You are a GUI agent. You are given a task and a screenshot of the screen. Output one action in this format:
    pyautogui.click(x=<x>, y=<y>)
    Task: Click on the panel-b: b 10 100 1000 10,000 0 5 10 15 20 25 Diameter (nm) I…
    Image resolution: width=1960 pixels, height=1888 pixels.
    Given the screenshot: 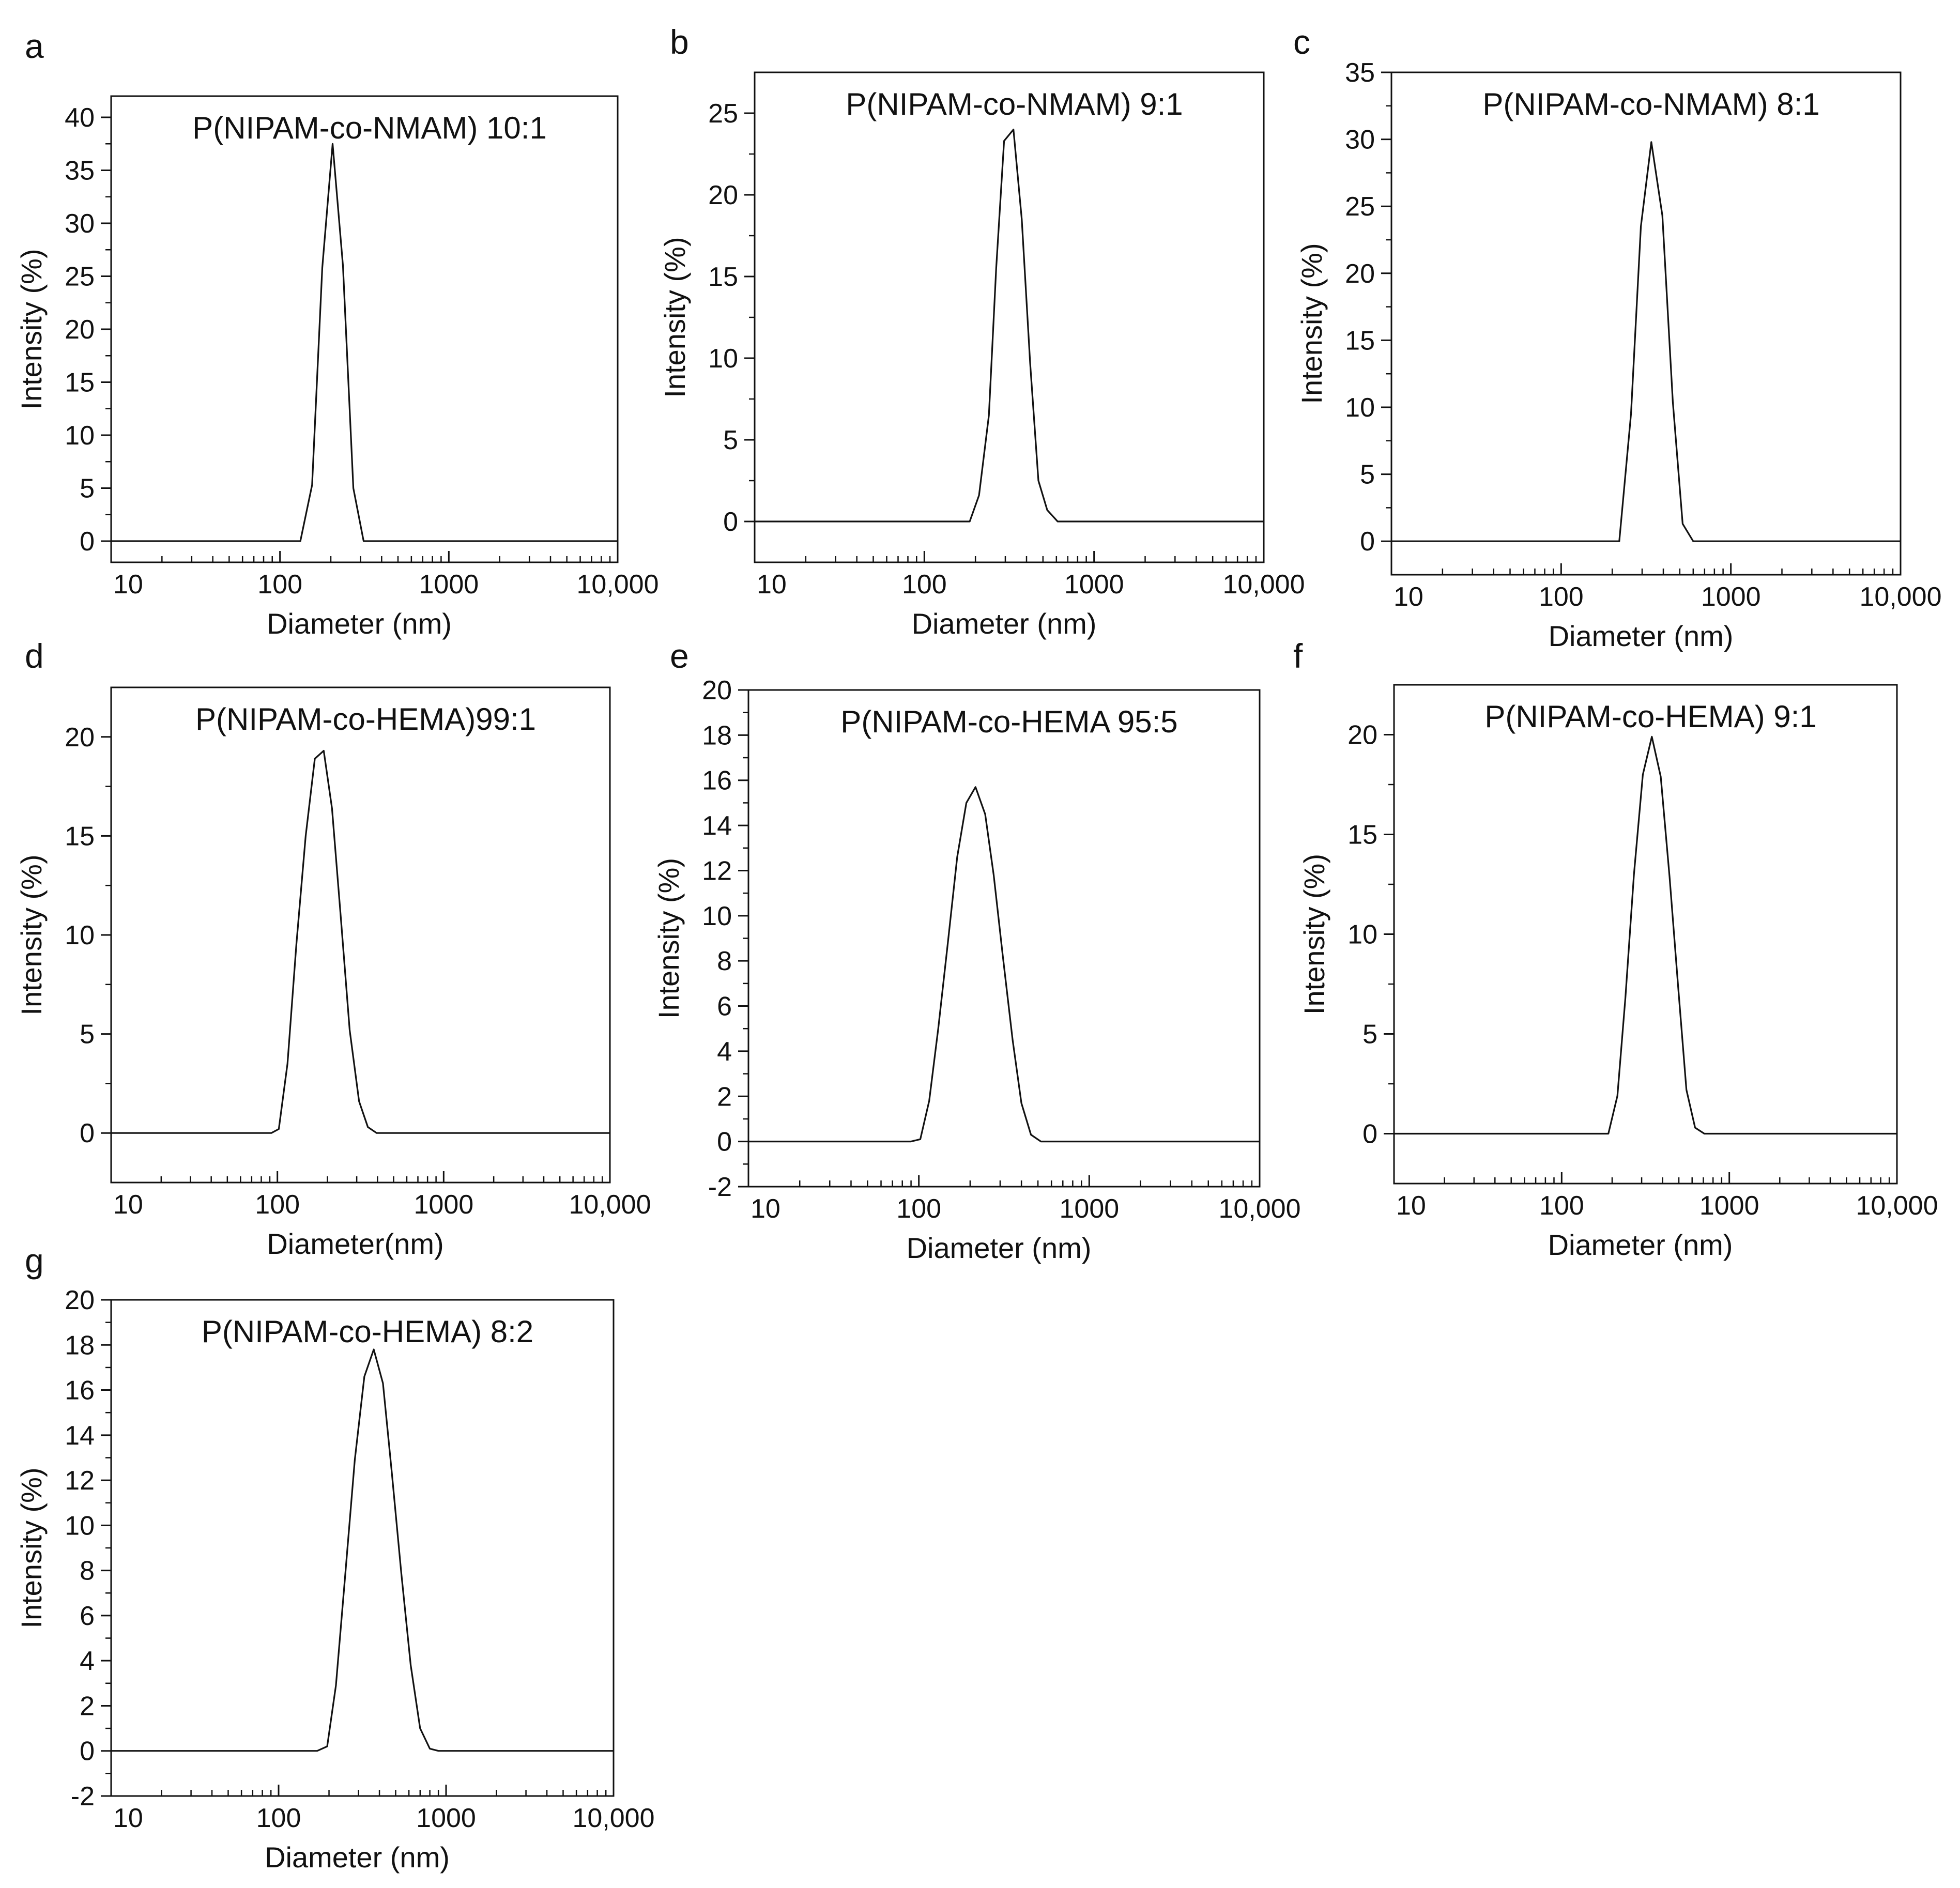 What is the action you would take?
    pyautogui.click(x=982, y=331)
    